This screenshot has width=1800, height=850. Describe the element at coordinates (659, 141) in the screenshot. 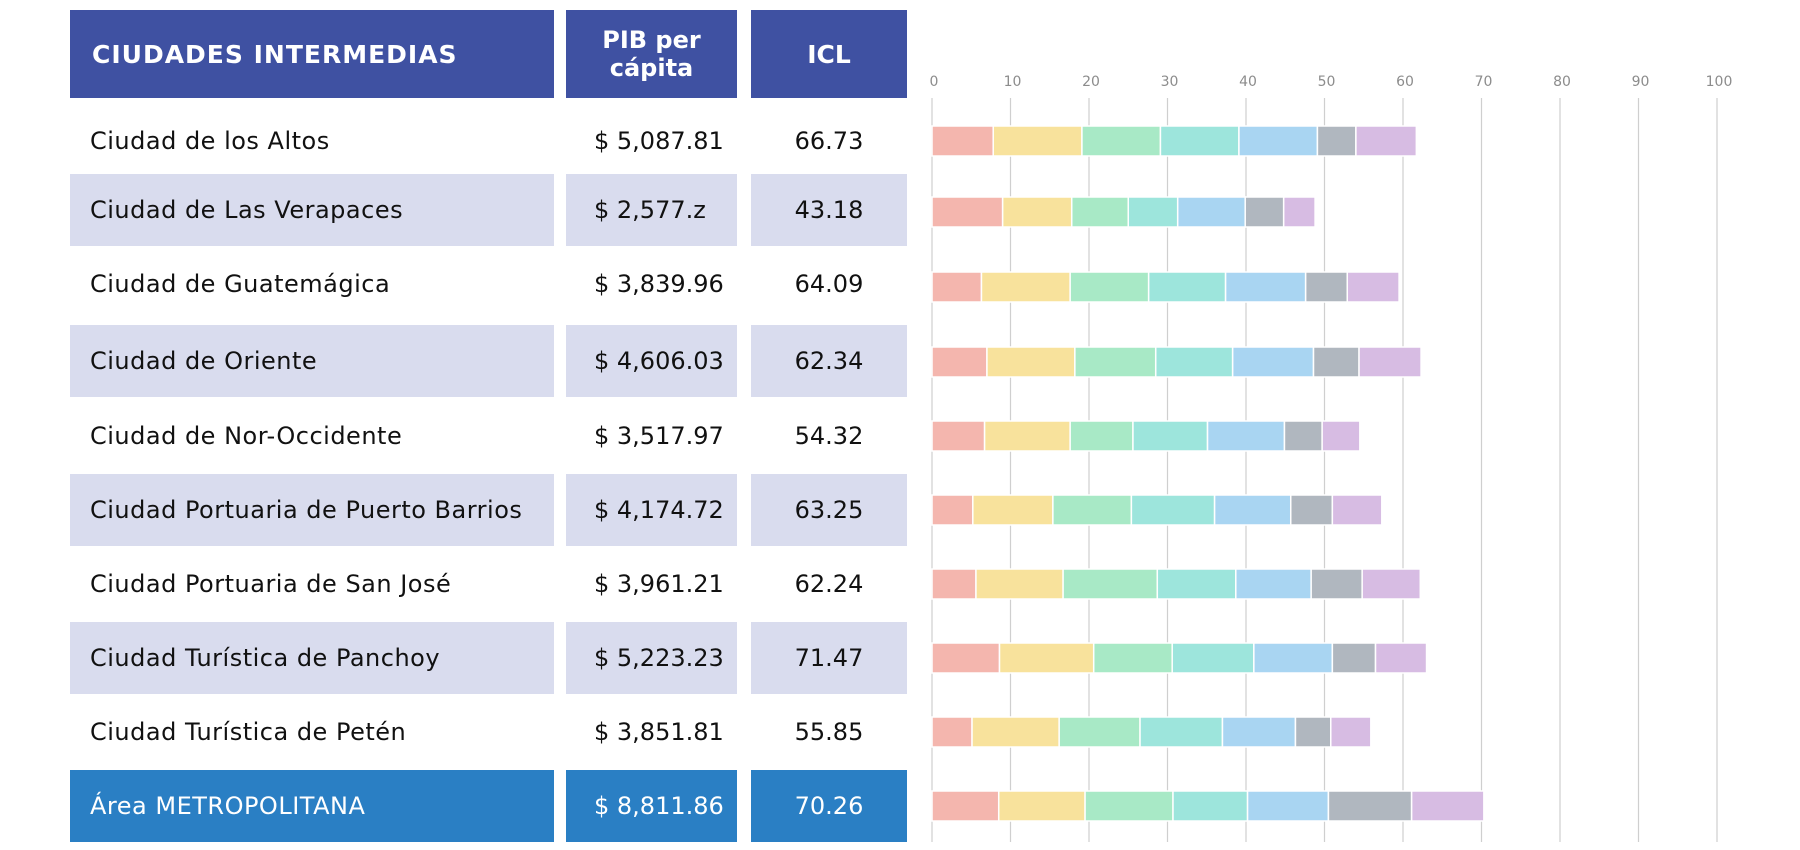

I see `row-pib: $ 5,087.81` at that location.